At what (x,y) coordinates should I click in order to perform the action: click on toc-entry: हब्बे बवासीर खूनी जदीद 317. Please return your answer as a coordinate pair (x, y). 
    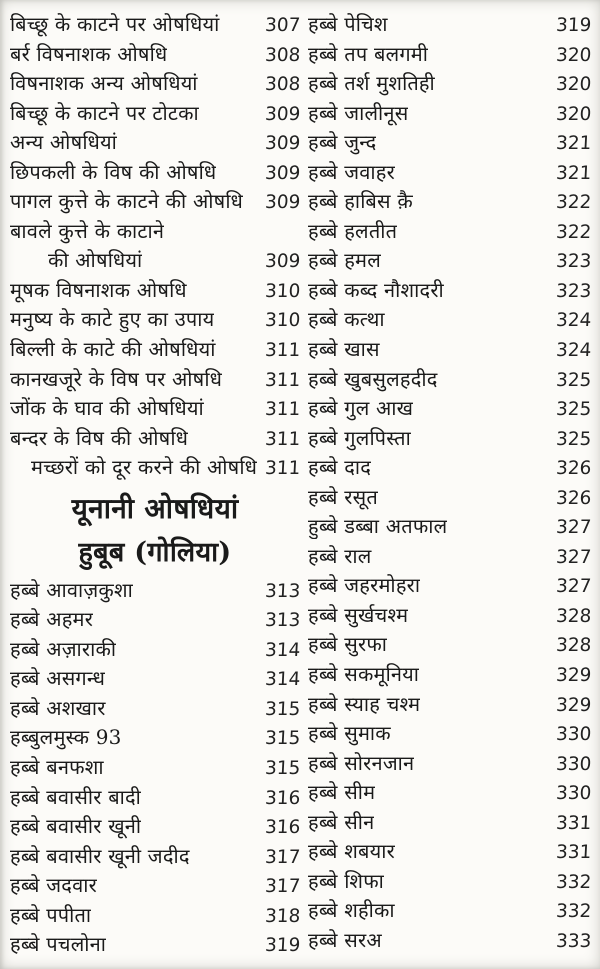
    Looking at the image, I should click on (155, 857).